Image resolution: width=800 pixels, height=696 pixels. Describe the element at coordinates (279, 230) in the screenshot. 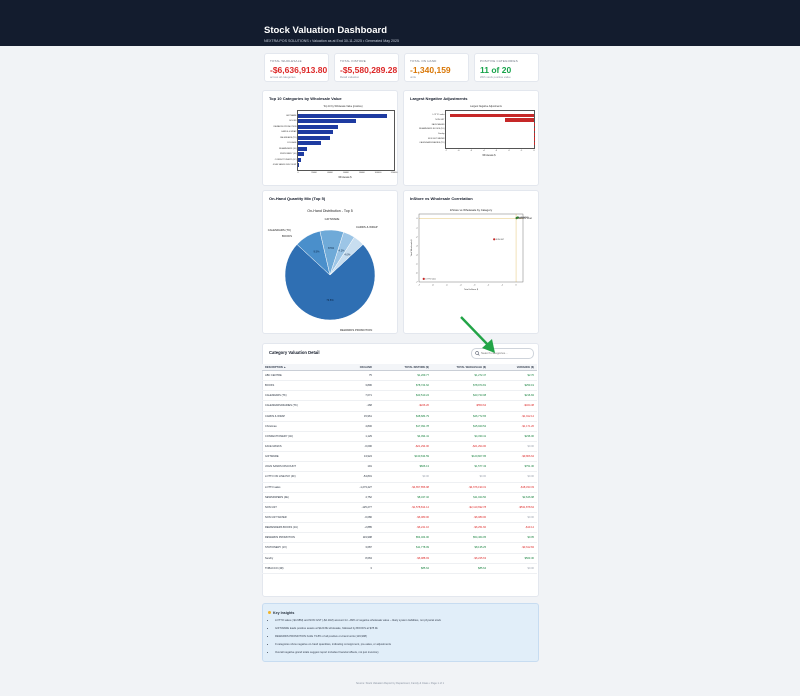

I see `pie-category-label: CALENDARS (TK)` at that location.